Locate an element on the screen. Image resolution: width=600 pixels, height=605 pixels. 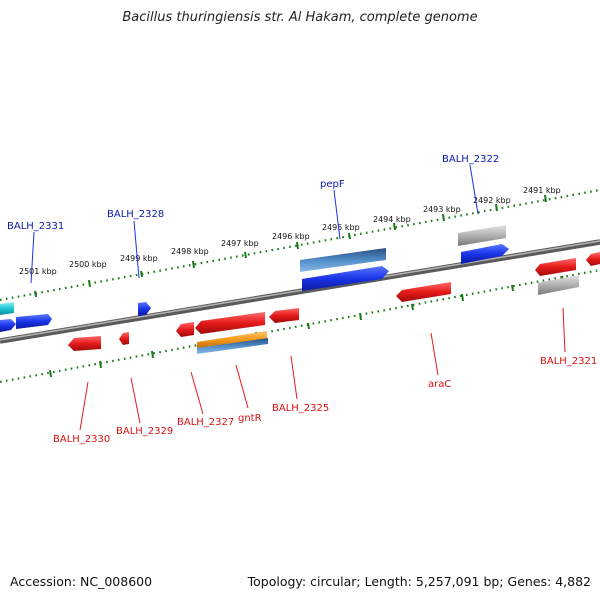
gene-label: BALH_2331 is located at coordinates (35, 226).